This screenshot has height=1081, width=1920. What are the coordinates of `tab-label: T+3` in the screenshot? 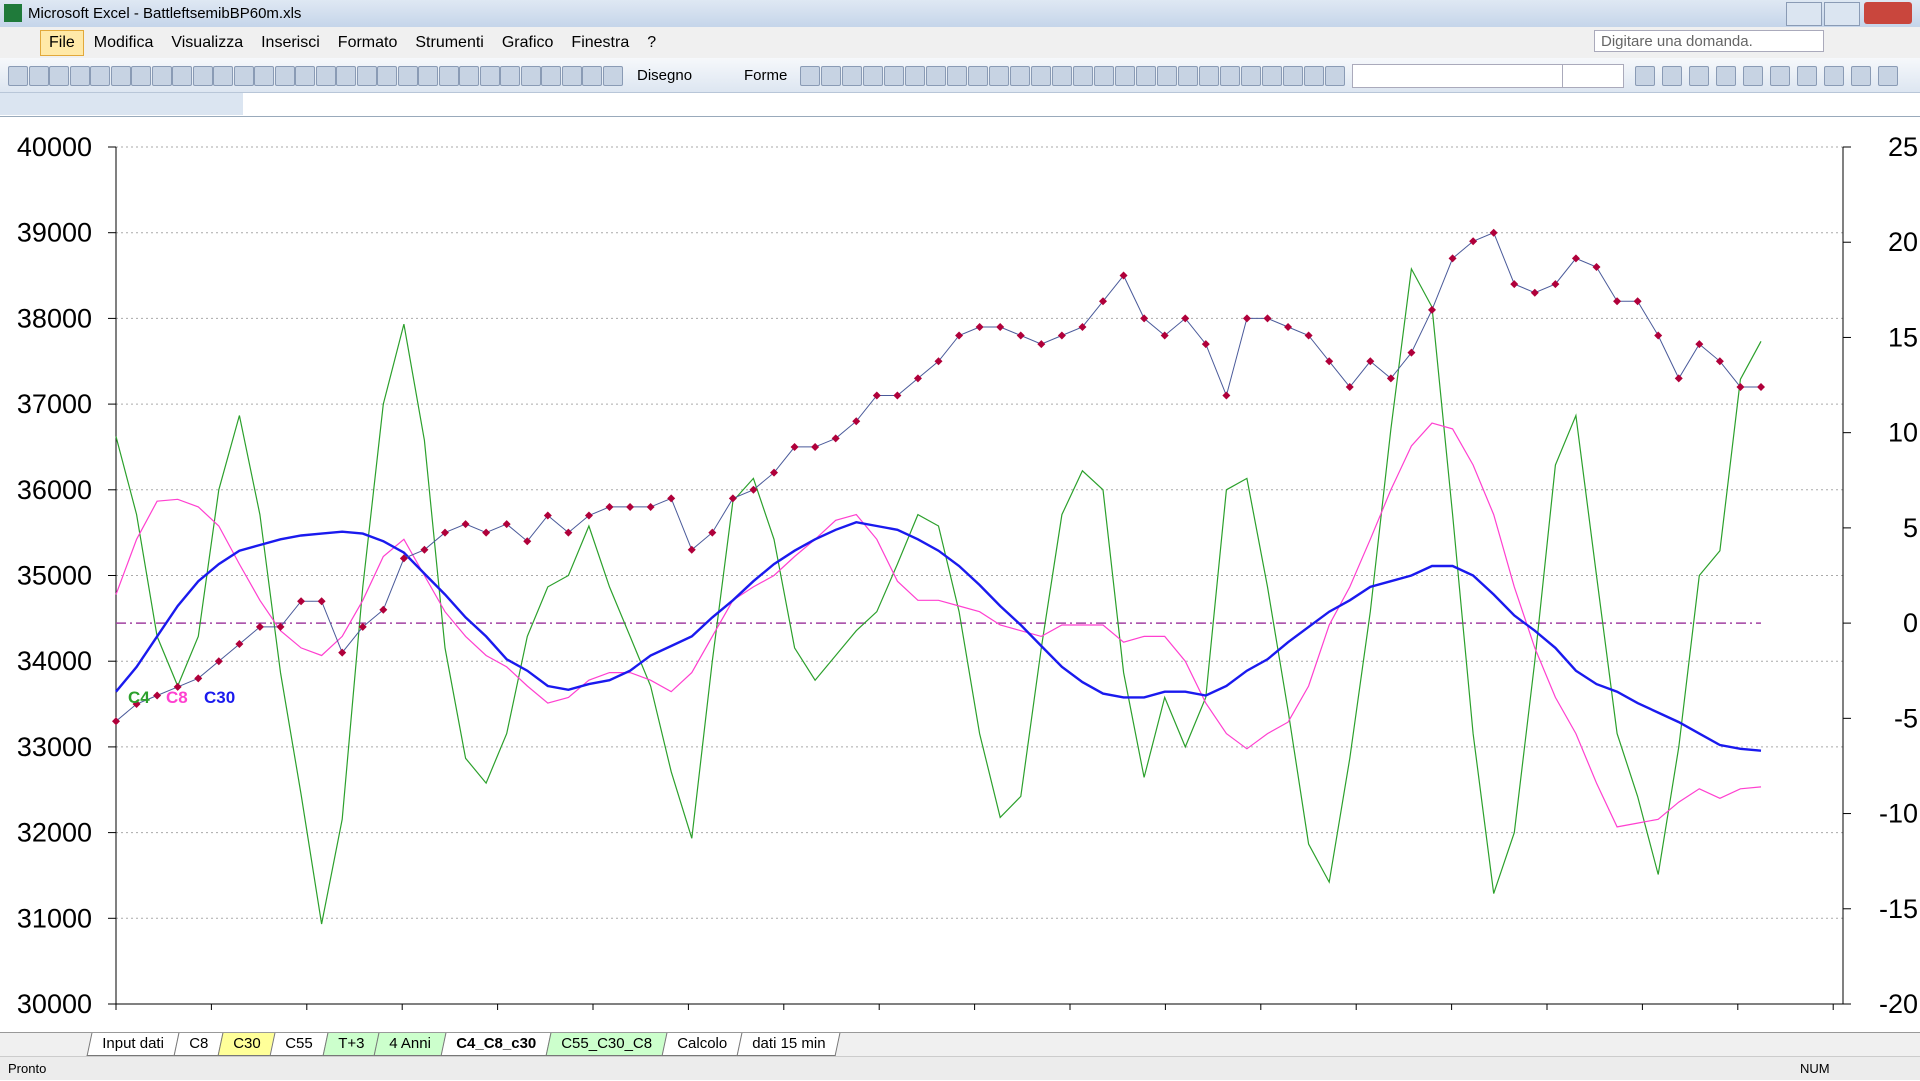 It's located at (351, 1043).